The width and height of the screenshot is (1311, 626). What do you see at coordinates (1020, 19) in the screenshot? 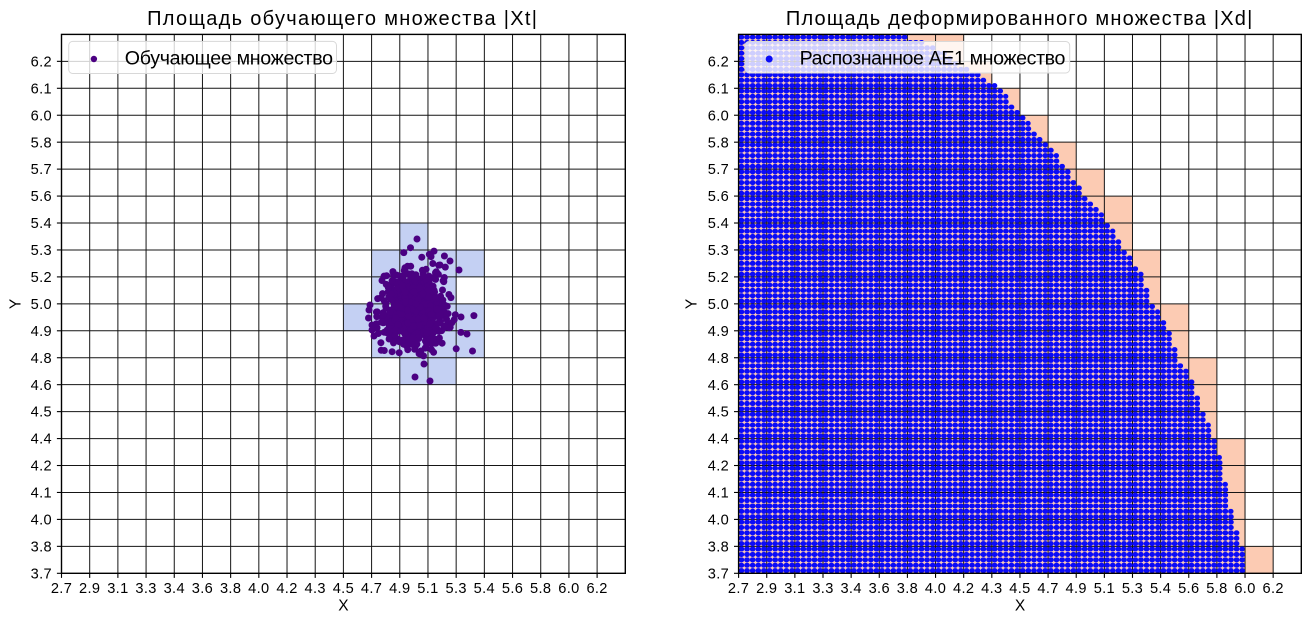
I see `svg-text:Площадь деформированного множе: Площадь деформированного множества |Xd|` at bounding box center [1020, 19].